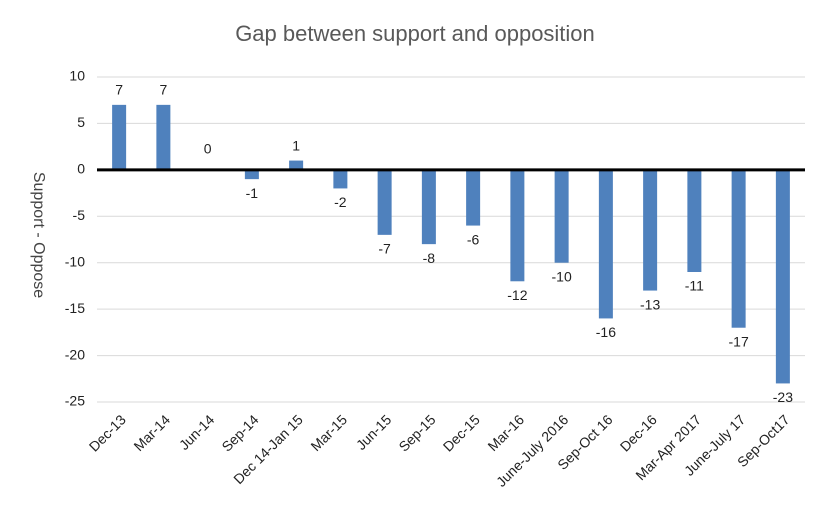  Describe the element at coordinates (638, 432) in the screenshot. I see `x-tick-label: Dec-16` at that location.